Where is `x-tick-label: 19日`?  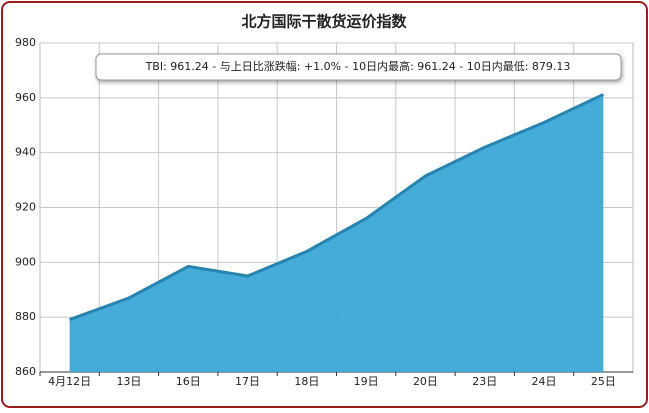 x-tick-label: 19日 is located at coordinates (366, 381).